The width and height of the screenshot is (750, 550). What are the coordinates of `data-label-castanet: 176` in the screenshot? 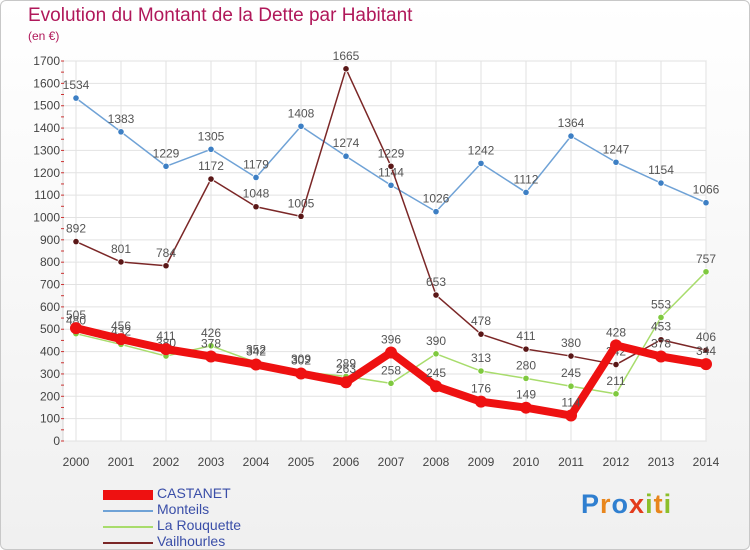 It's located at (481, 389).